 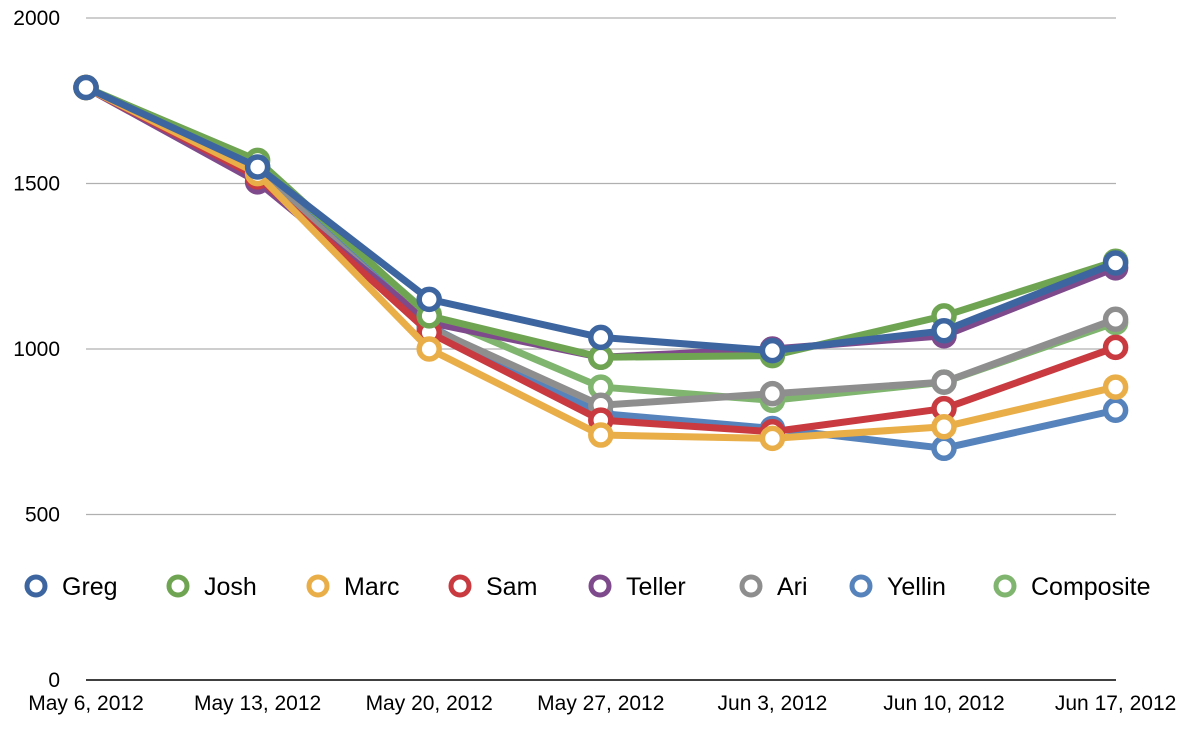 I want to click on legend-marker-josh, so click(x=178, y=586).